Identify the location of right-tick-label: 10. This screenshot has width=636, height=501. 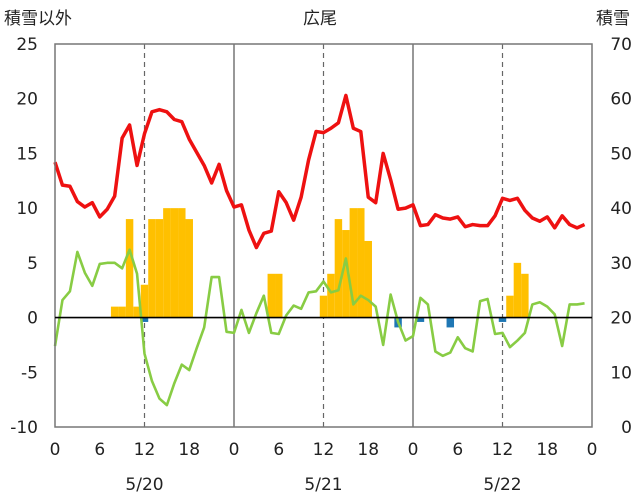
(621, 373).